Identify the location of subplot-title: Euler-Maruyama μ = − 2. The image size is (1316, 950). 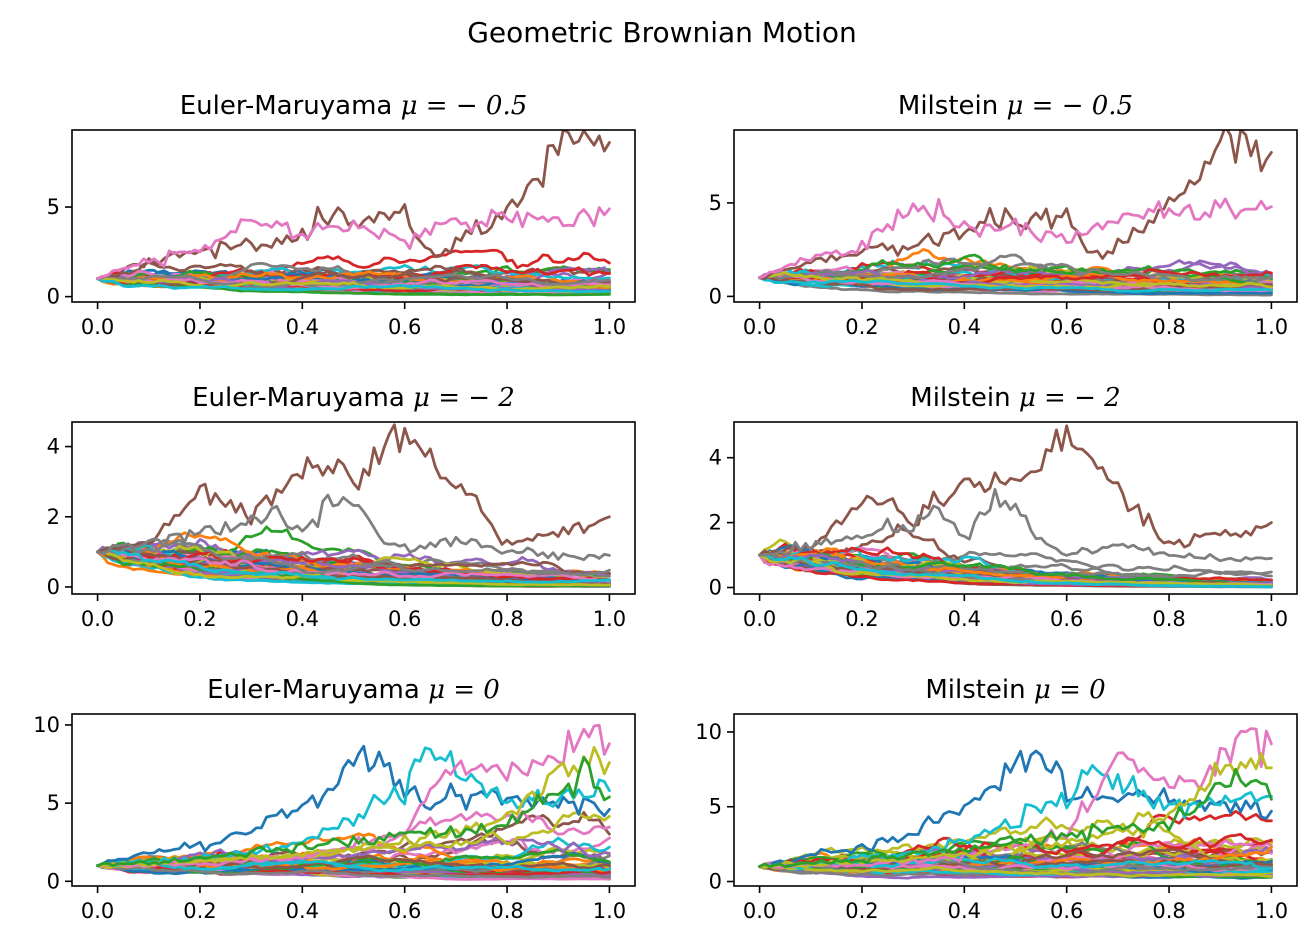
(353, 398).